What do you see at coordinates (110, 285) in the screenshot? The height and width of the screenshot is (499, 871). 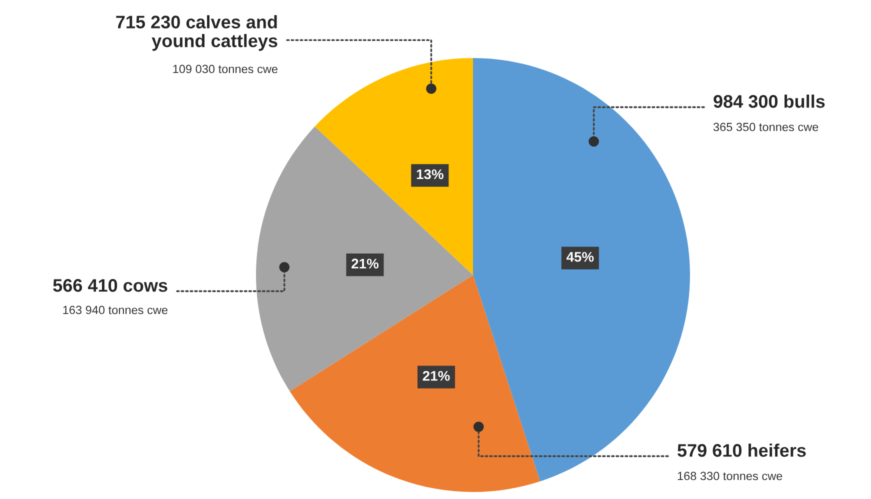 I see `slice-label: 566 410 cows` at bounding box center [110, 285].